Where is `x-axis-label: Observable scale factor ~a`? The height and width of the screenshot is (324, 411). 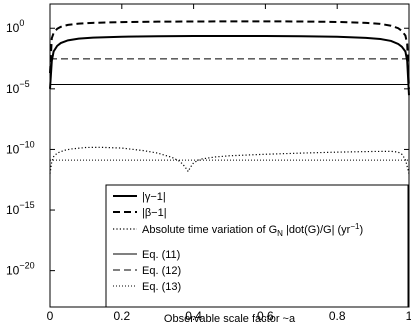 x-axis-label: Observable scale factor ~a is located at coordinates (230, 318).